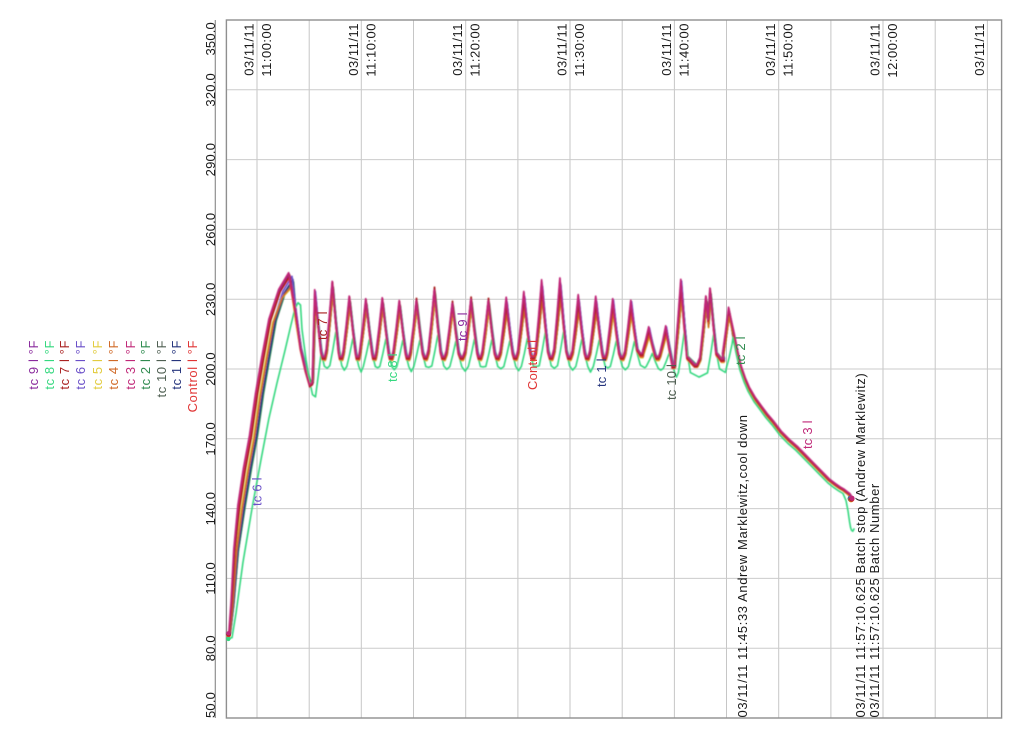 The width and height of the screenshot is (1024, 731). What do you see at coordinates (210, 439) in the screenshot?
I see `svg-text: 170.0` at bounding box center [210, 439].